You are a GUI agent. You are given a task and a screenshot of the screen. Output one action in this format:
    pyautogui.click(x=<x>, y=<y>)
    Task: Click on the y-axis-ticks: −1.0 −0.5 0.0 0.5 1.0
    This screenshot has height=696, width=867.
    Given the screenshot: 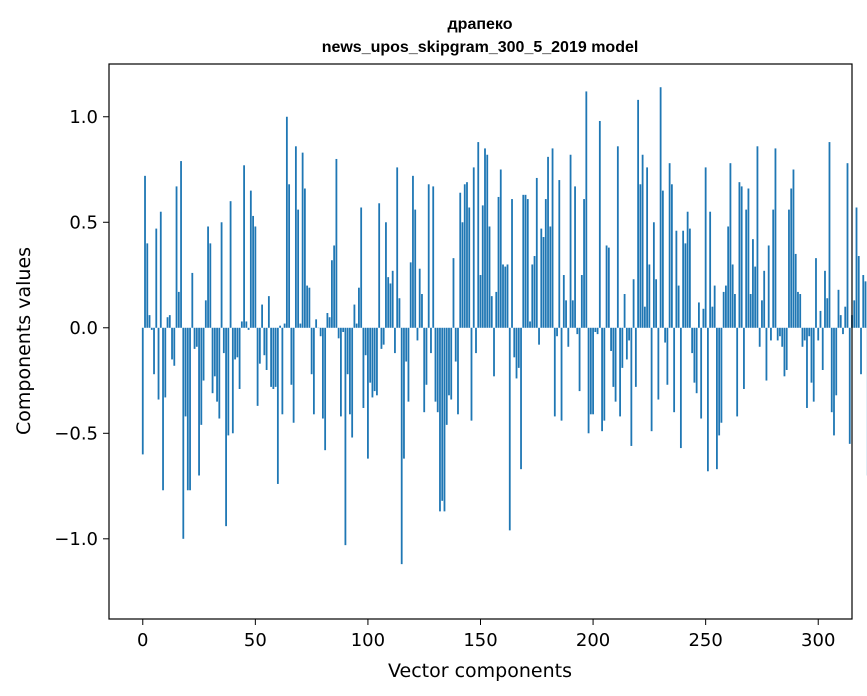 What is the action you would take?
    pyautogui.click(x=81, y=328)
    